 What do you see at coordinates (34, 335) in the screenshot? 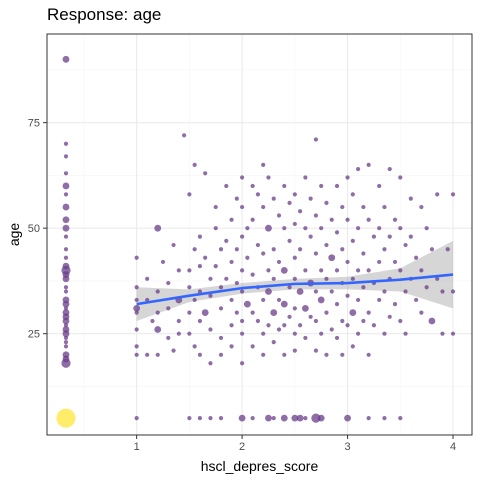
I see `y-tick-label: 25` at bounding box center [34, 335].